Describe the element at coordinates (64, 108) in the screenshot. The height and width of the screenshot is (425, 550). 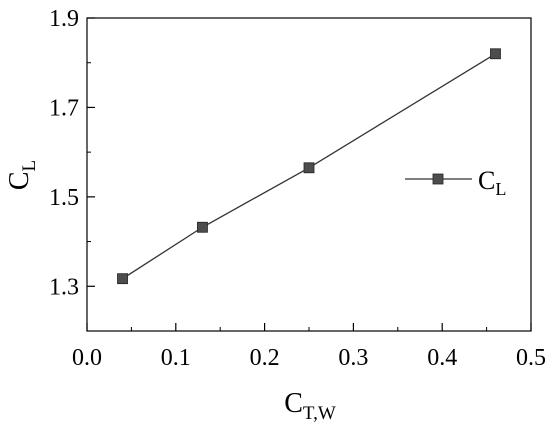
I see `y-tick-label: 1.7` at that location.